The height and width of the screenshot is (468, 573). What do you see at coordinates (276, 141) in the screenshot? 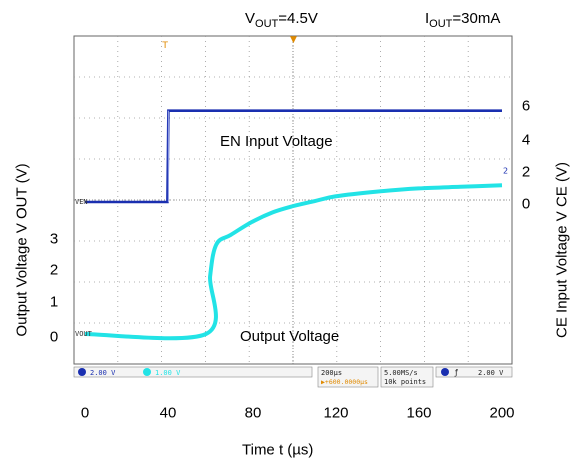
I see `annotation-en-input: EN Input Voltage` at bounding box center [276, 141].